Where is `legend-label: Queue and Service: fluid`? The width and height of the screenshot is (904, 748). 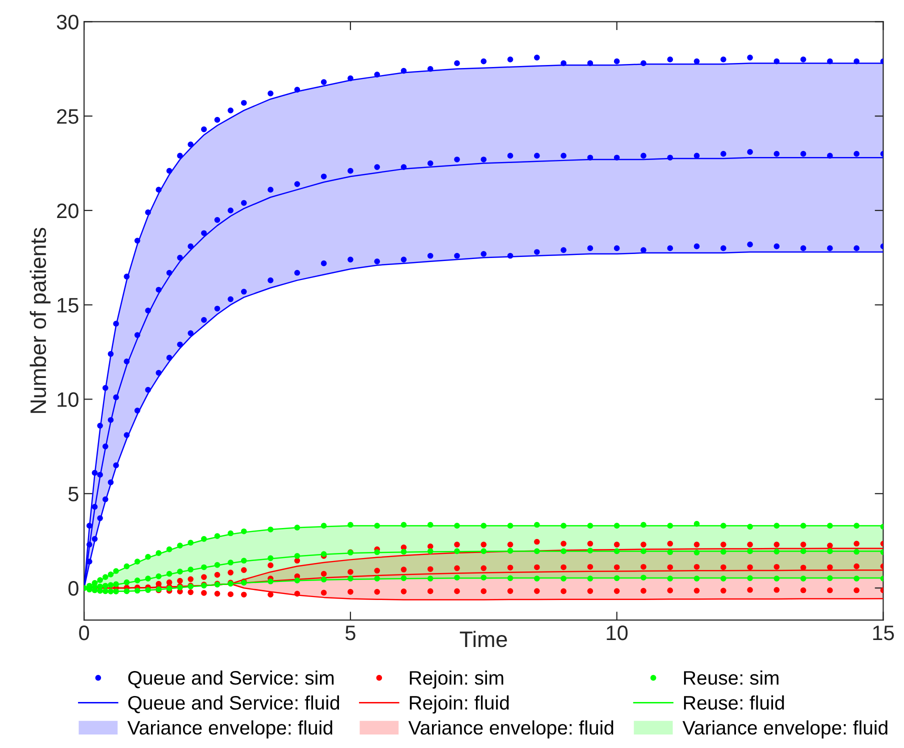
legend-label: Queue and Service: fluid is located at coordinates (234, 704).